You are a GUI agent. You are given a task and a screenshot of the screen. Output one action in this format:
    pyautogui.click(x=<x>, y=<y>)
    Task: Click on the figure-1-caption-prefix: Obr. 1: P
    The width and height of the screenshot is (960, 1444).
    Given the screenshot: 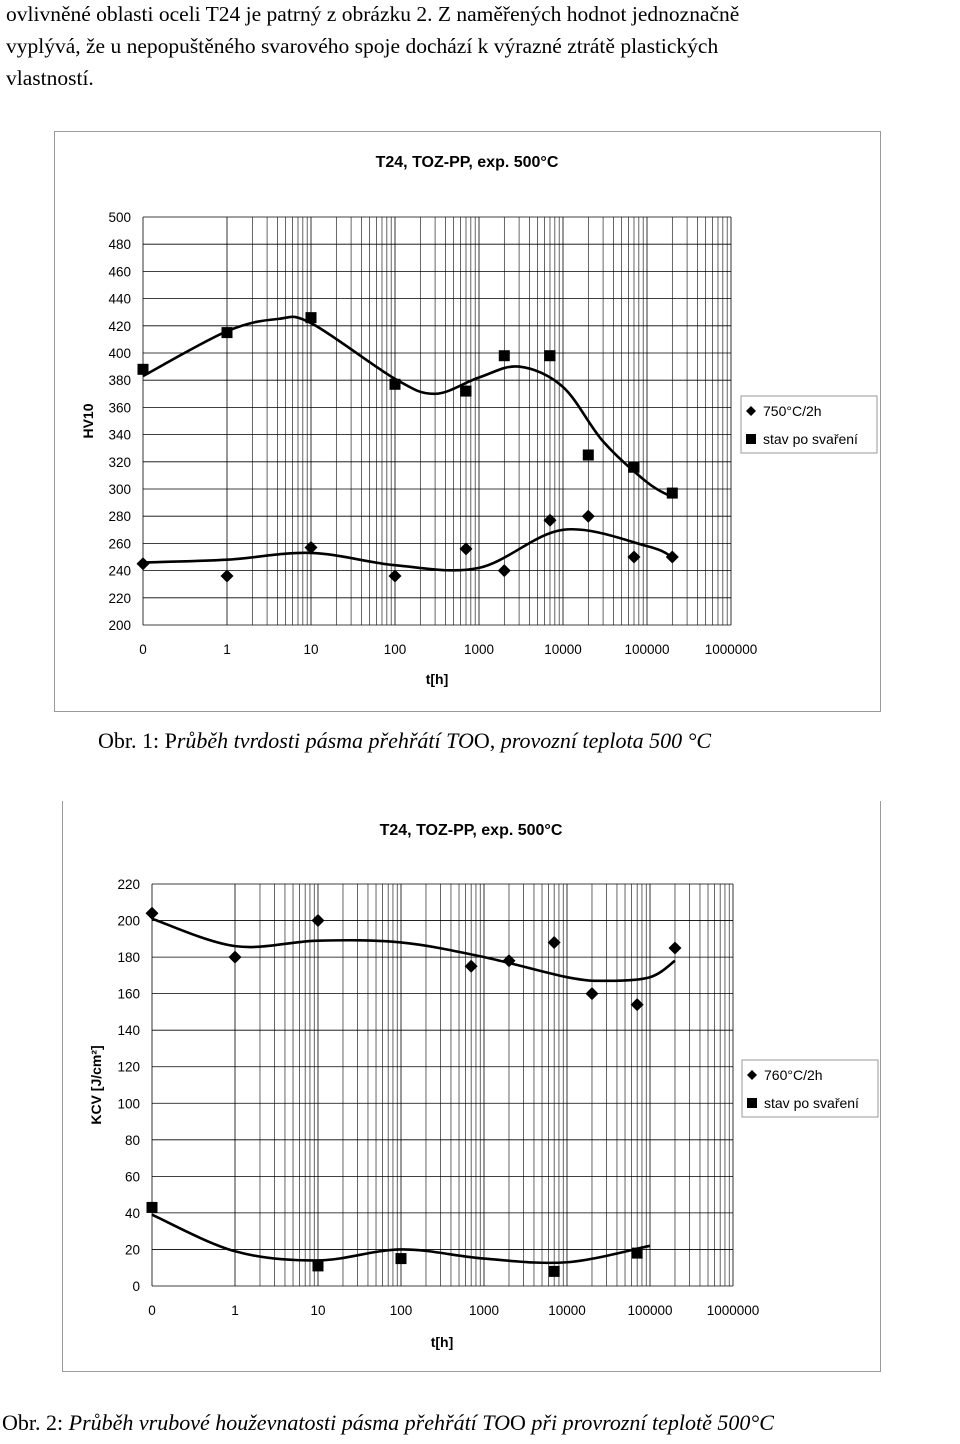 What is the action you would take?
    pyautogui.click(x=137, y=740)
    